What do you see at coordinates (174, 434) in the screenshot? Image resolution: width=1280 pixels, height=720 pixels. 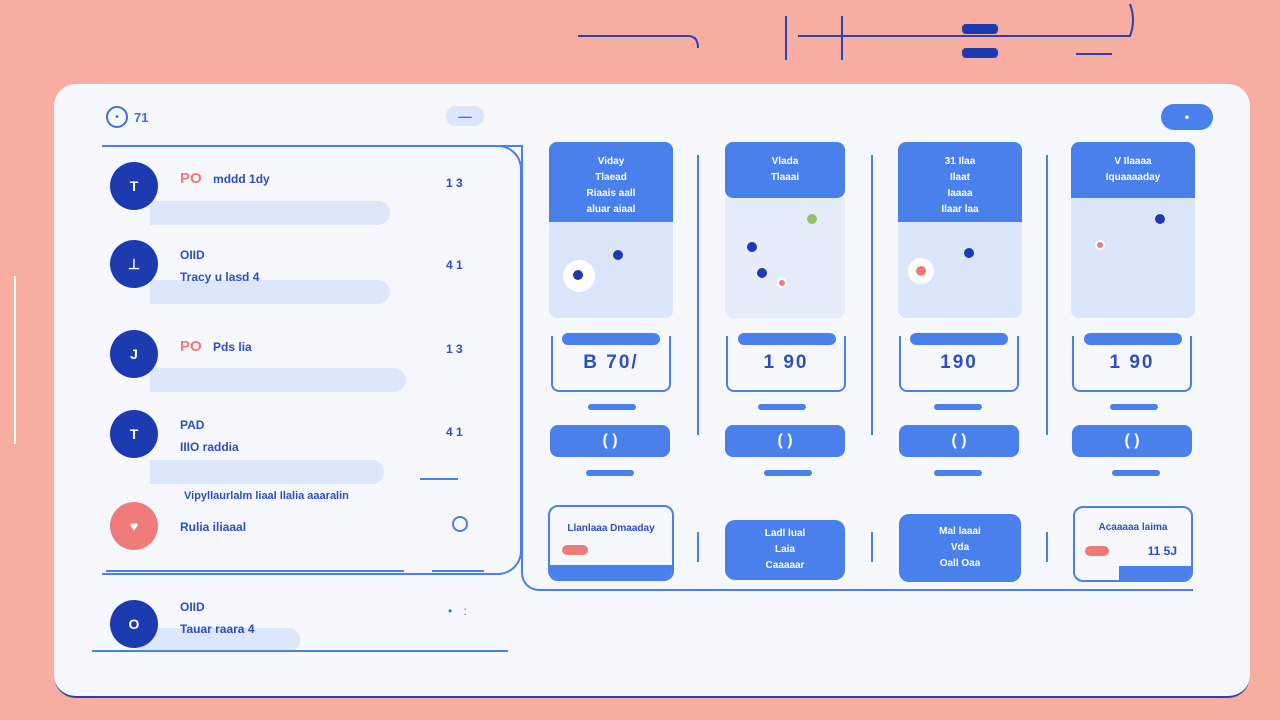 I see `list-item: T PAD IIIO raddia` at bounding box center [174, 434].